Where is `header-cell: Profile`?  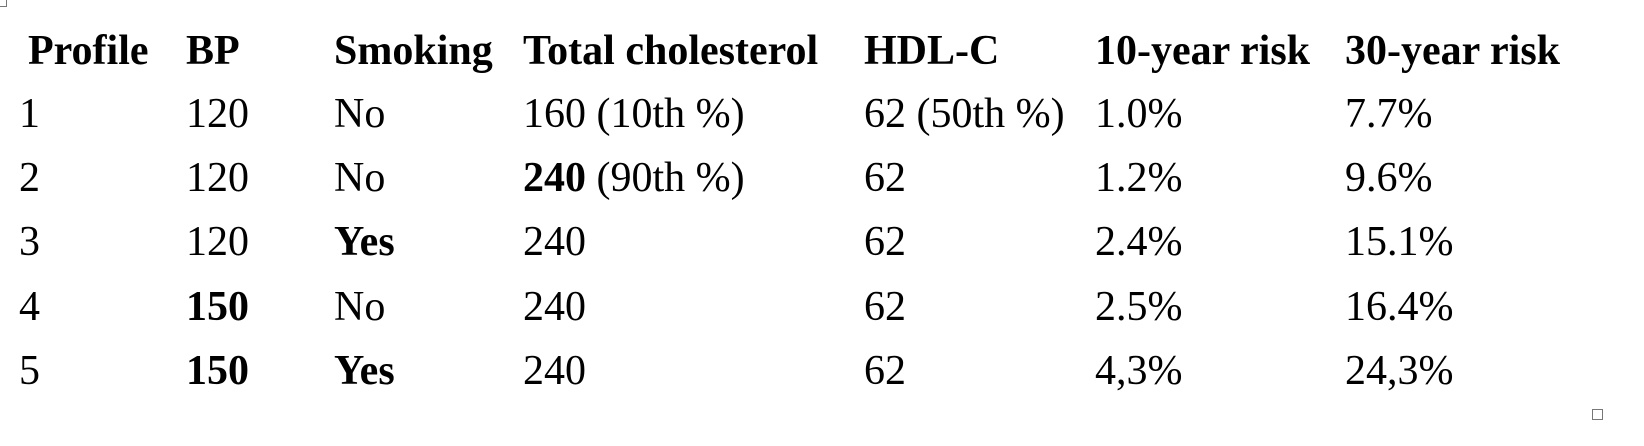
header-cell: Profile is located at coordinates (88, 51).